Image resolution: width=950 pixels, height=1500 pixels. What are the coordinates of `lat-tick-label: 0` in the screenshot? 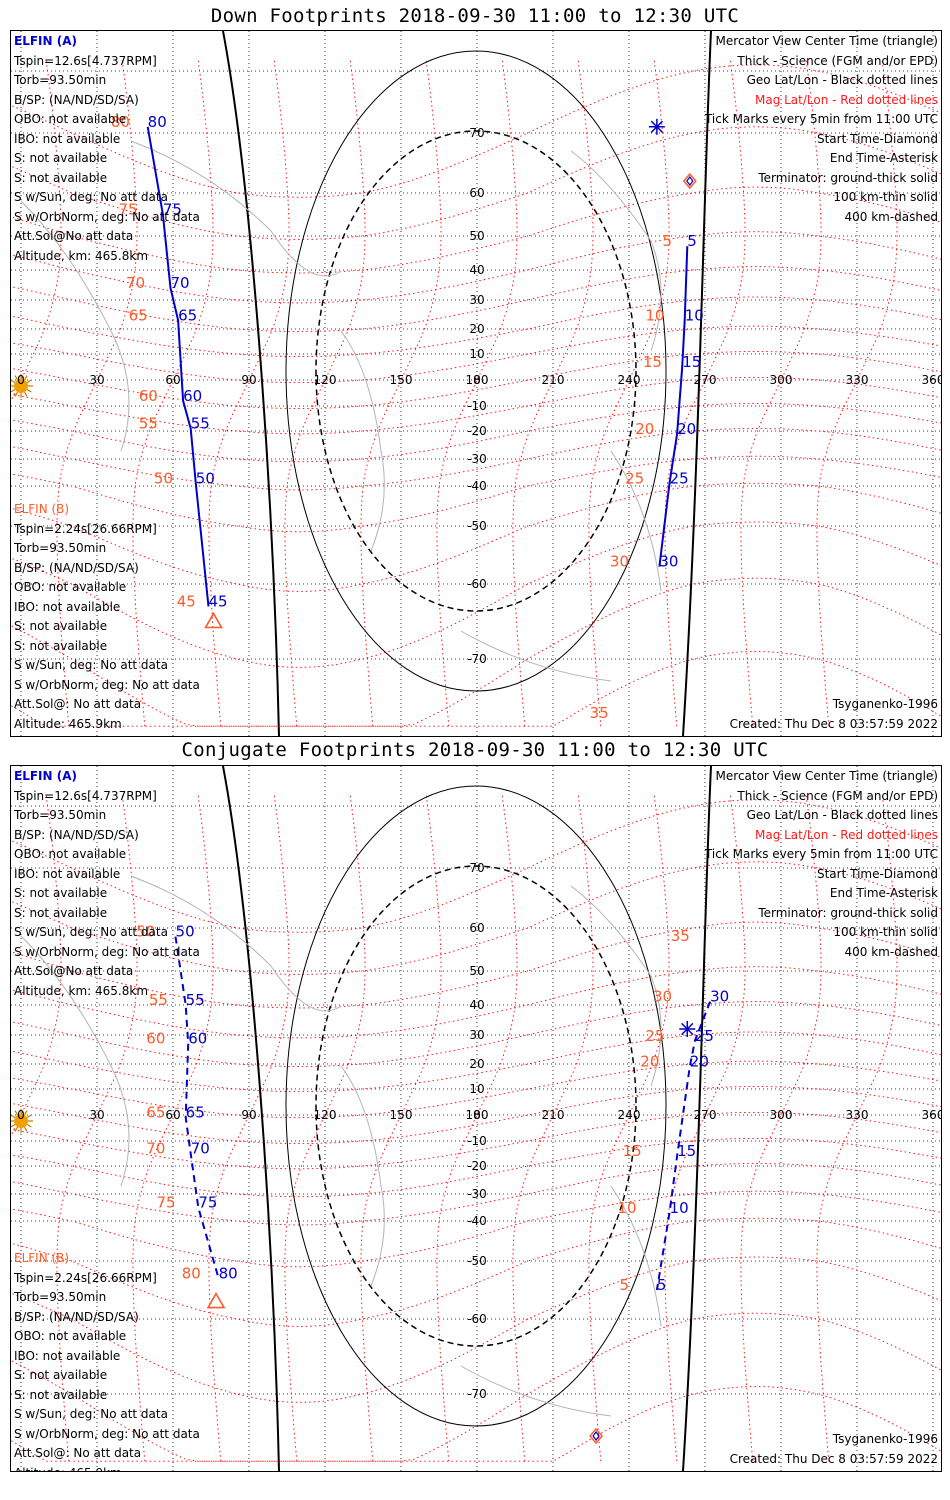 It's located at (477, 380).